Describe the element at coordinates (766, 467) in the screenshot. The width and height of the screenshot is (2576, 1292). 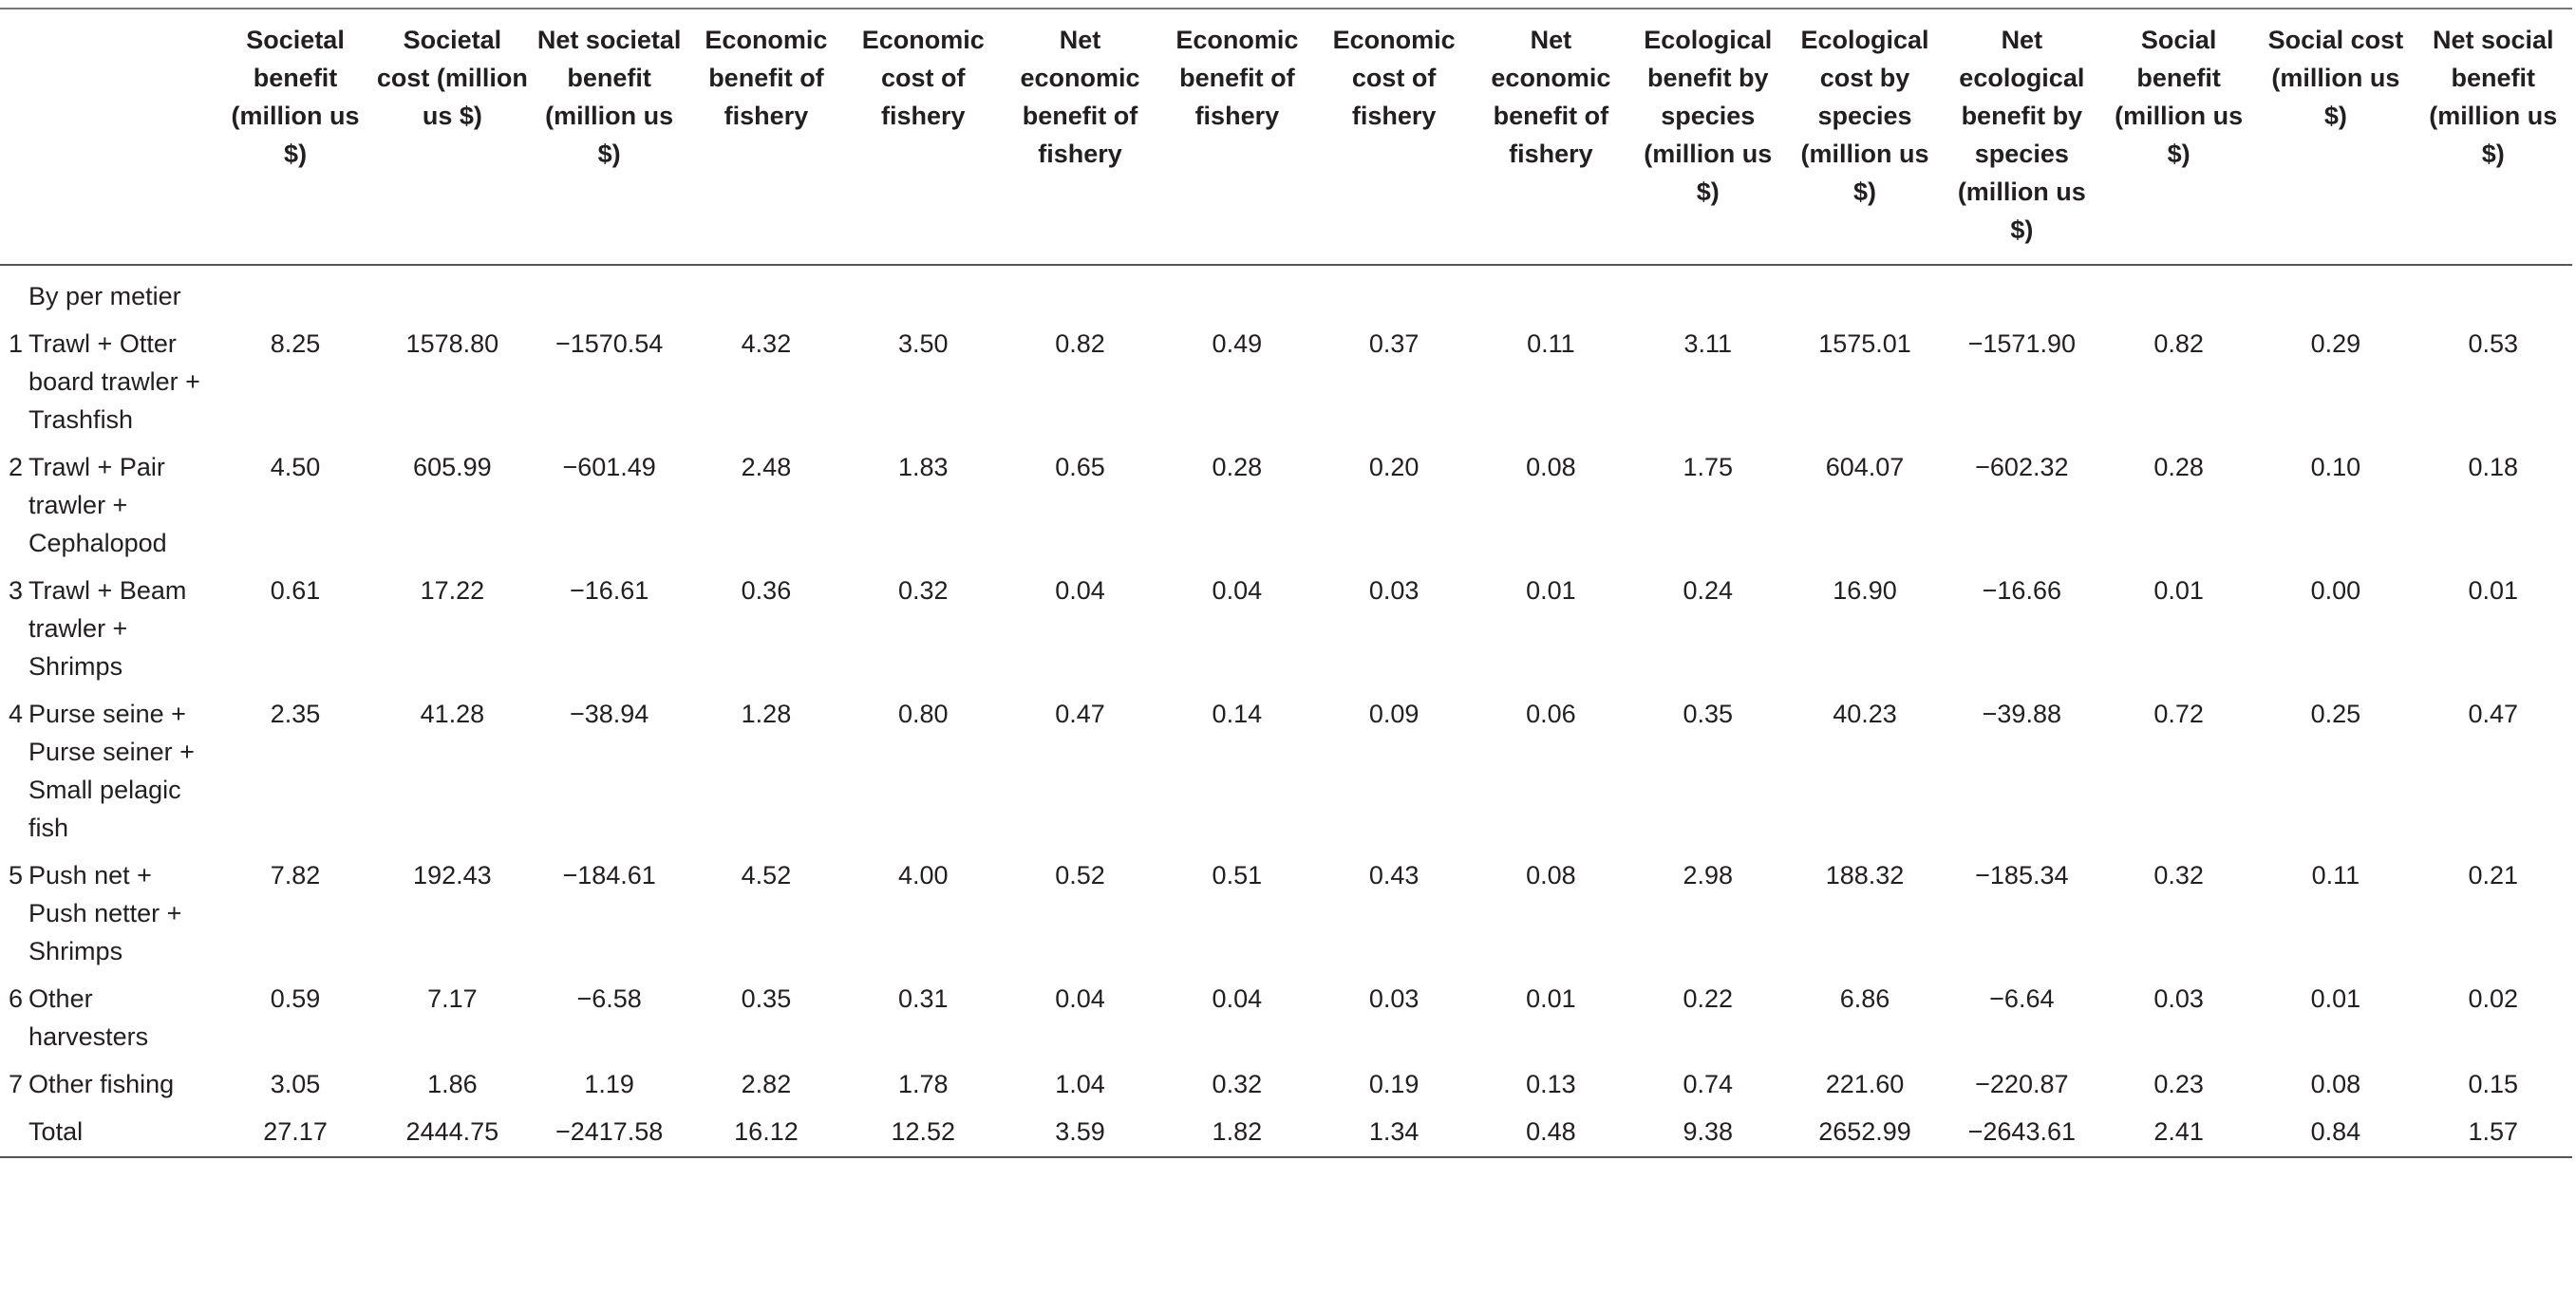
I see `table-cell: 2.48` at that location.